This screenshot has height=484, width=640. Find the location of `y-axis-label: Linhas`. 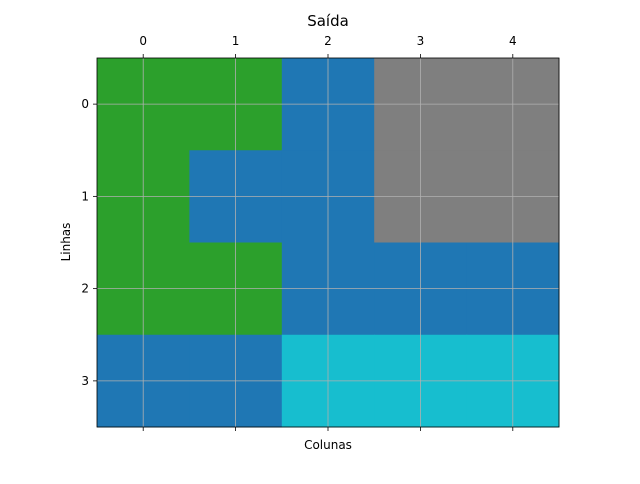

y-axis-label: Linhas is located at coordinates (66, 242).